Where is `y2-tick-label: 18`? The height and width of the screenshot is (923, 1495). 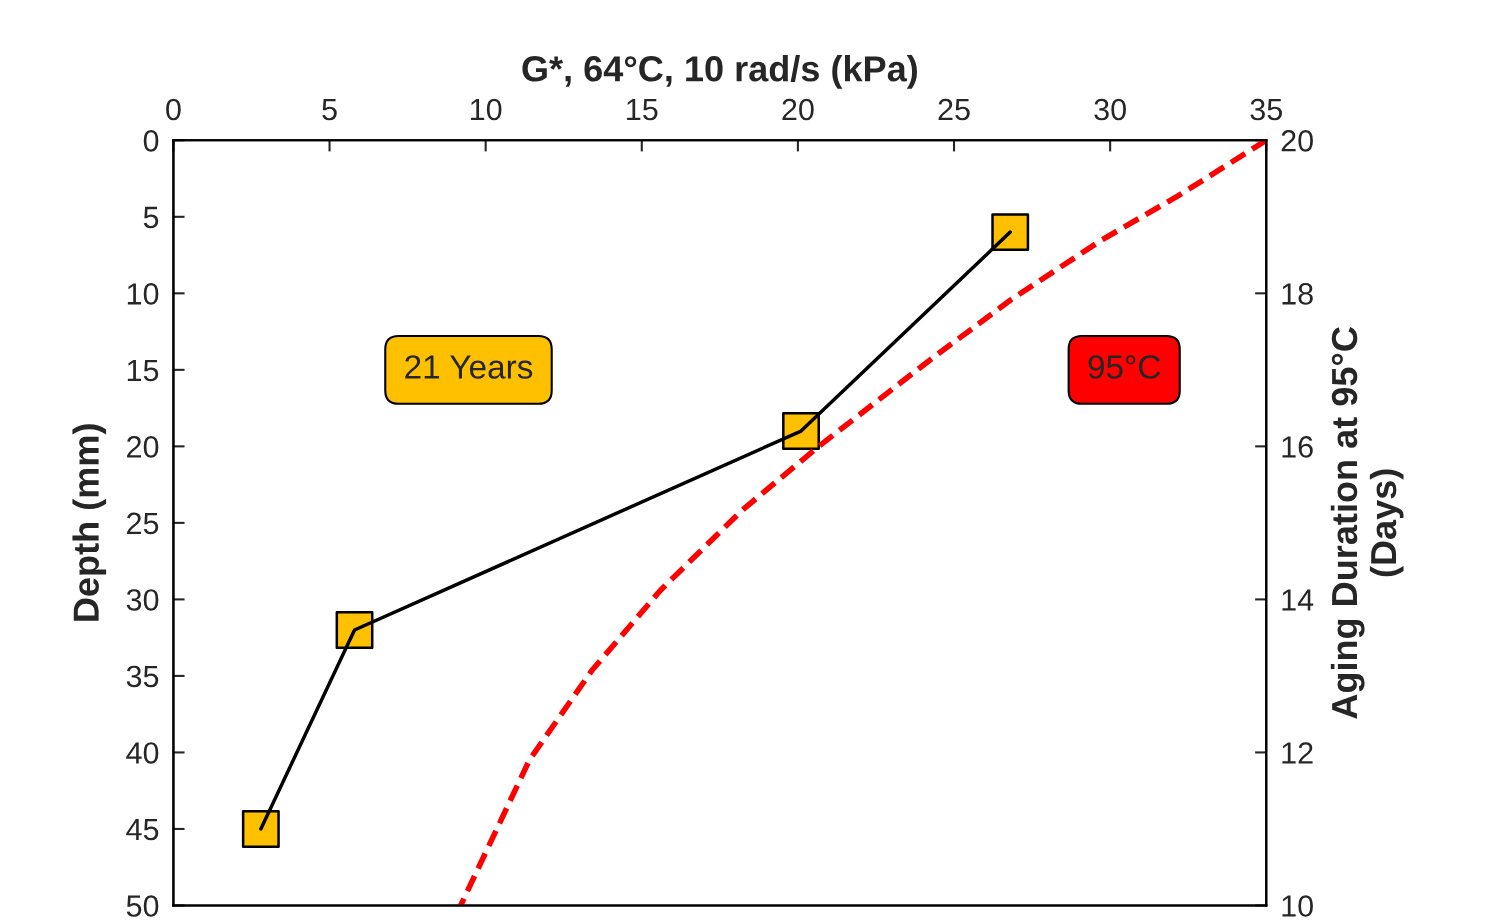
y2-tick-label: 18 is located at coordinates (1297, 294).